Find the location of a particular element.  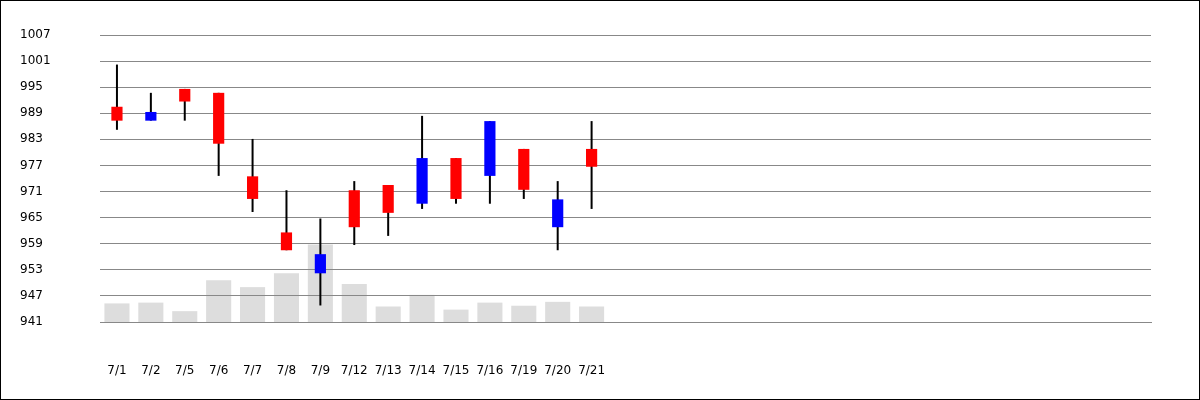

x-tick-label: 7/7 is located at coordinates (252, 370).